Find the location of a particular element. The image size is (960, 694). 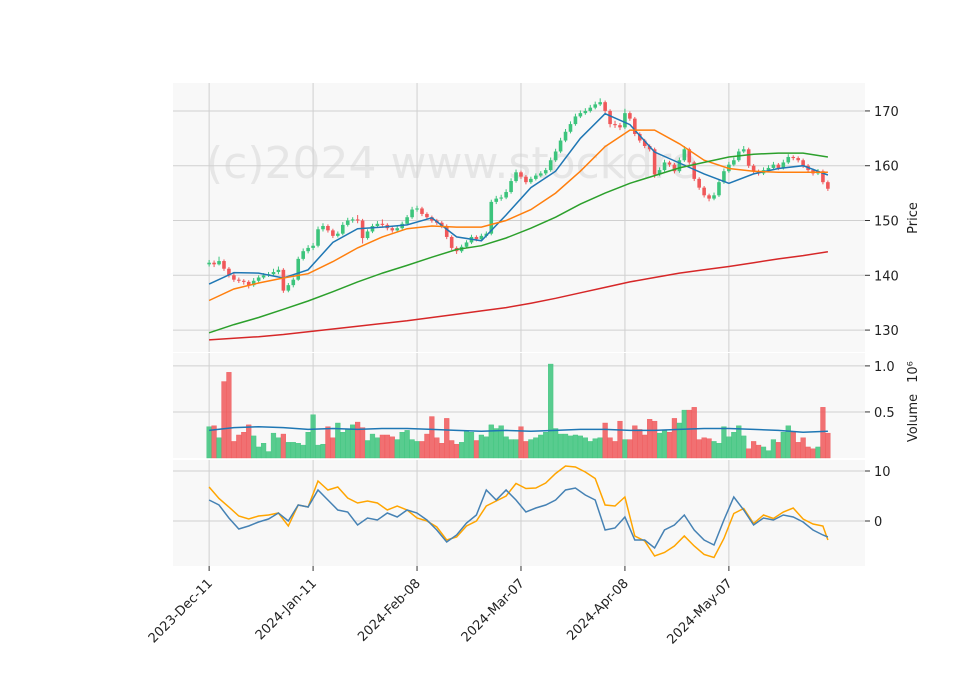

y-tick-label: 1.0 is located at coordinates (884, 367).